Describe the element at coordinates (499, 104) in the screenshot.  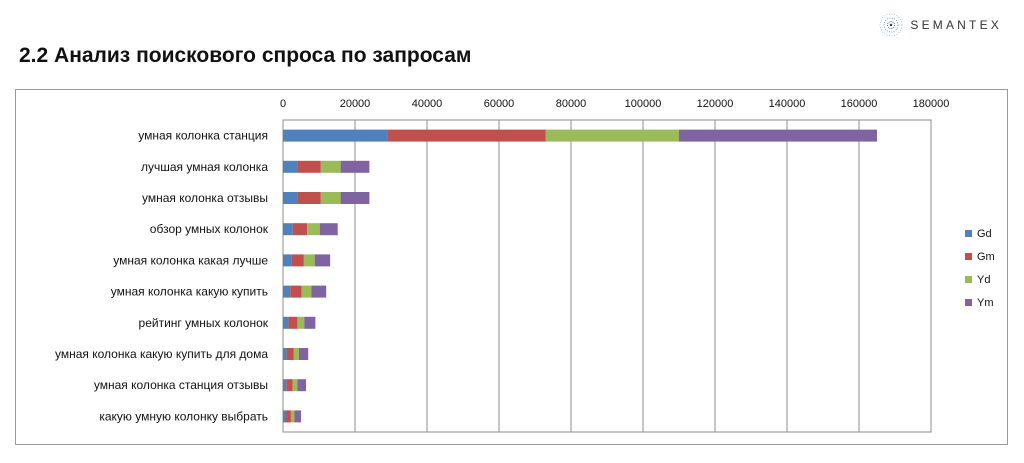
I see `x-tick-label: 60000` at that location.